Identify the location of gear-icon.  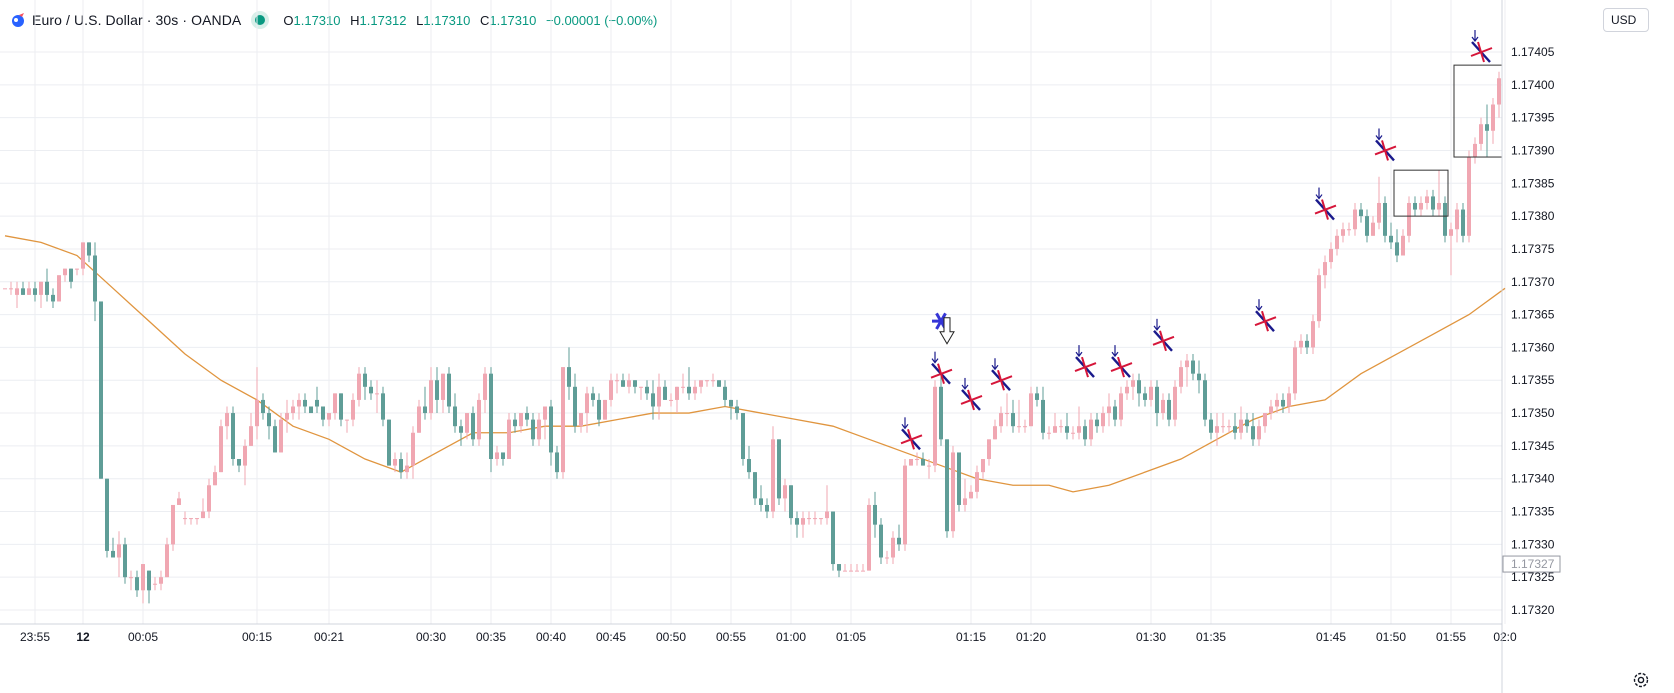
(1641, 680).